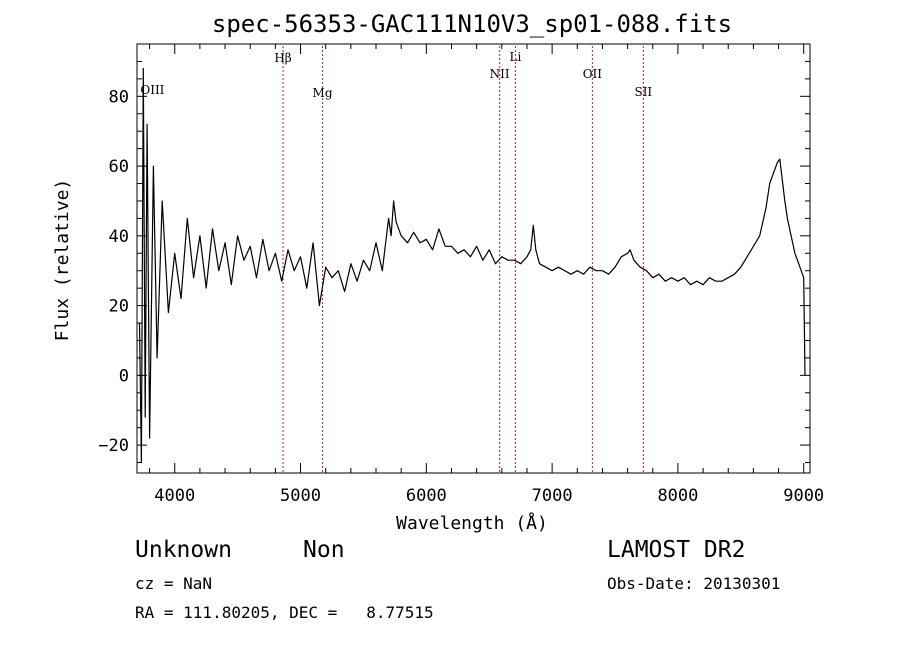 This screenshot has height=649, width=900. What do you see at coordinates (515, 57) in the screenshot?
I see `line-marker-label: Li` at bounding box center [515, 57].